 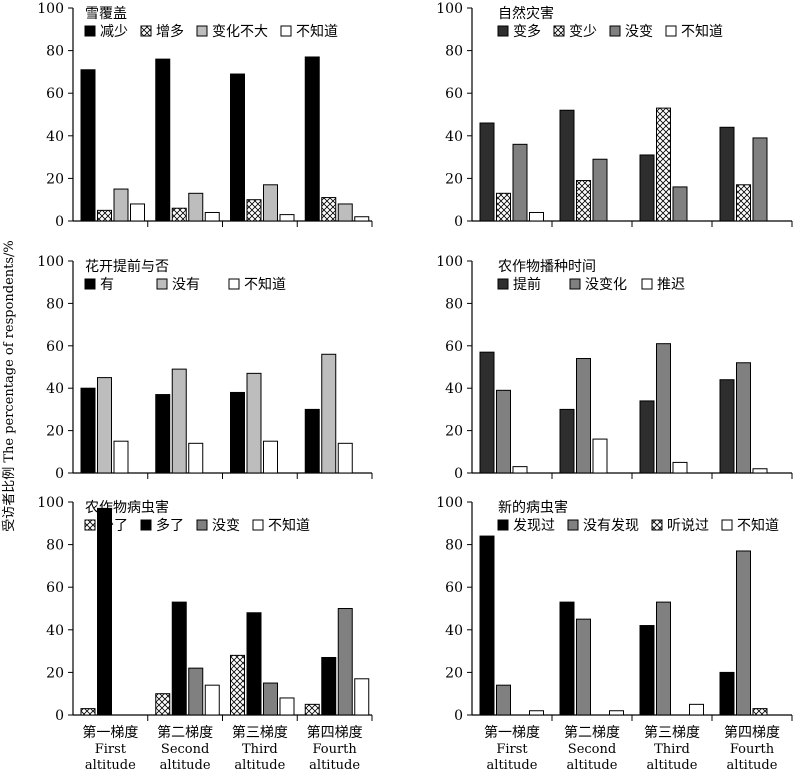 What do you see at coordinates (170, 525) in the screenshot?
I see `legend-label: 多了` at bounding box center [170, 525].